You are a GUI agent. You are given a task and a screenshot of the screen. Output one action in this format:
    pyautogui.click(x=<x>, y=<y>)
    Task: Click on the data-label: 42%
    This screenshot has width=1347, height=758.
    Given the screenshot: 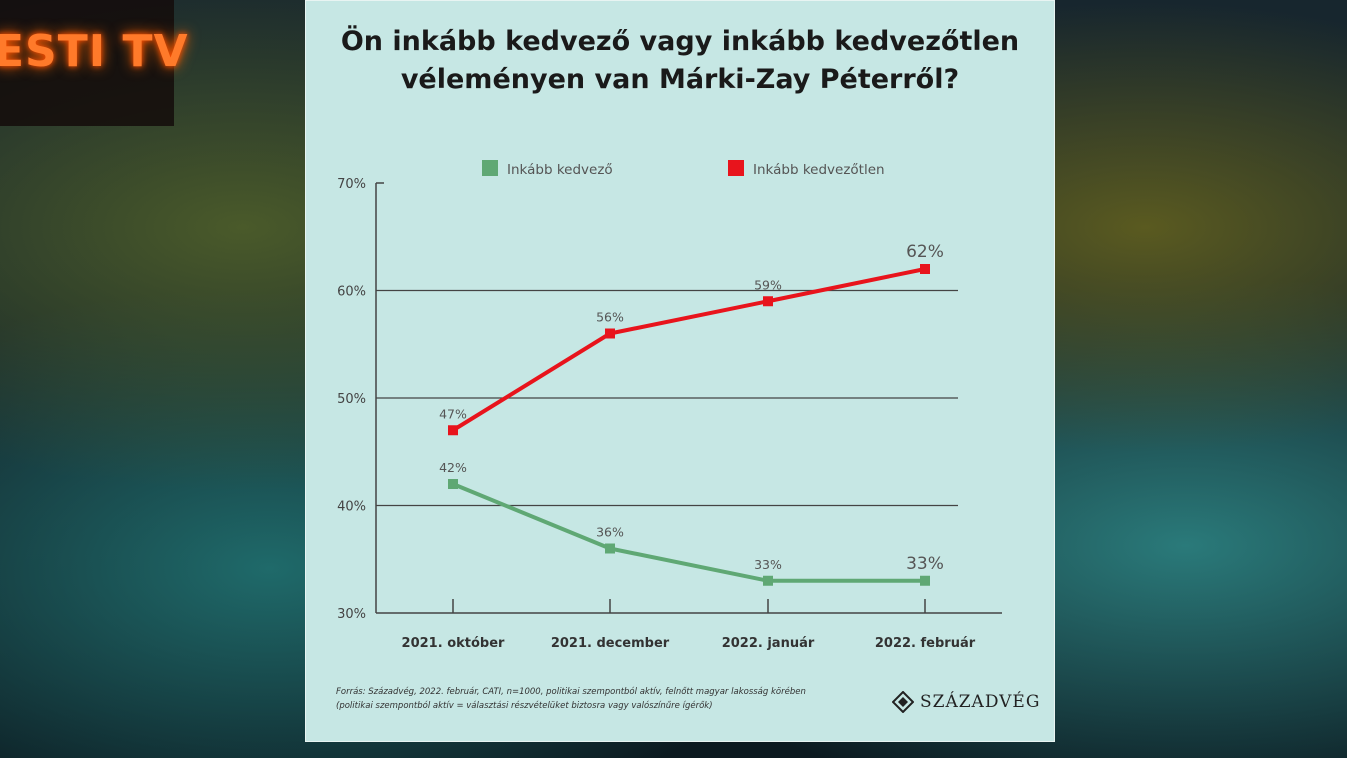 What is the action you would take?
    pyautogui.click(x=453, y=467)
    